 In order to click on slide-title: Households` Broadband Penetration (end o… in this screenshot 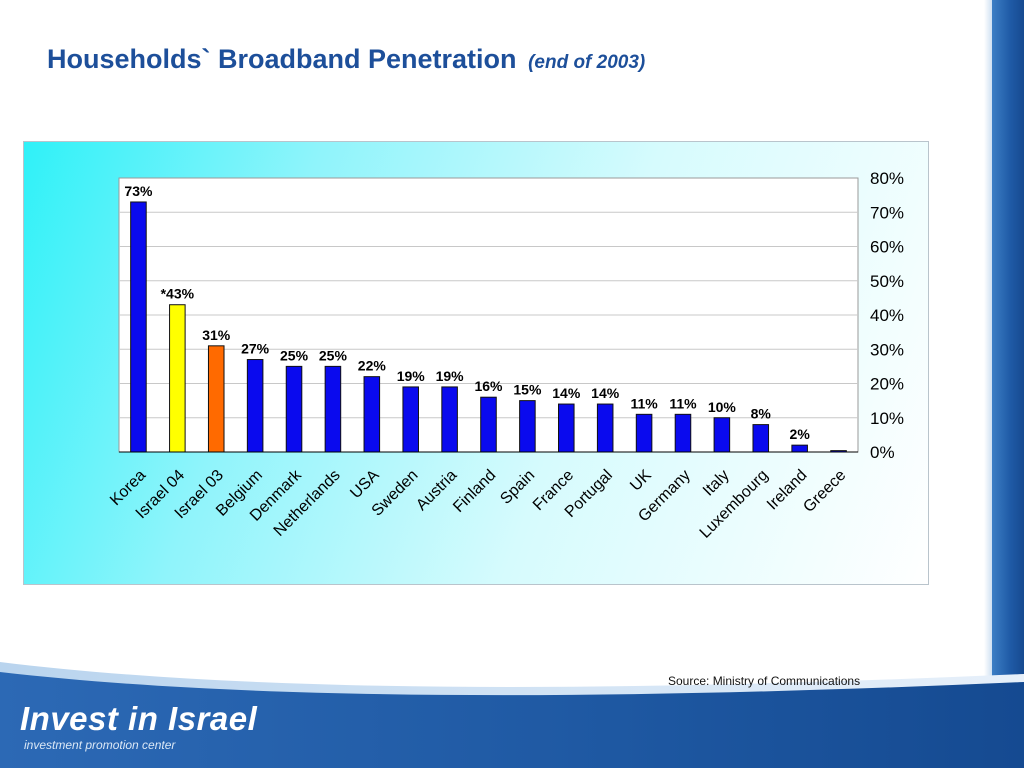, I will do `click(346, 59)`.